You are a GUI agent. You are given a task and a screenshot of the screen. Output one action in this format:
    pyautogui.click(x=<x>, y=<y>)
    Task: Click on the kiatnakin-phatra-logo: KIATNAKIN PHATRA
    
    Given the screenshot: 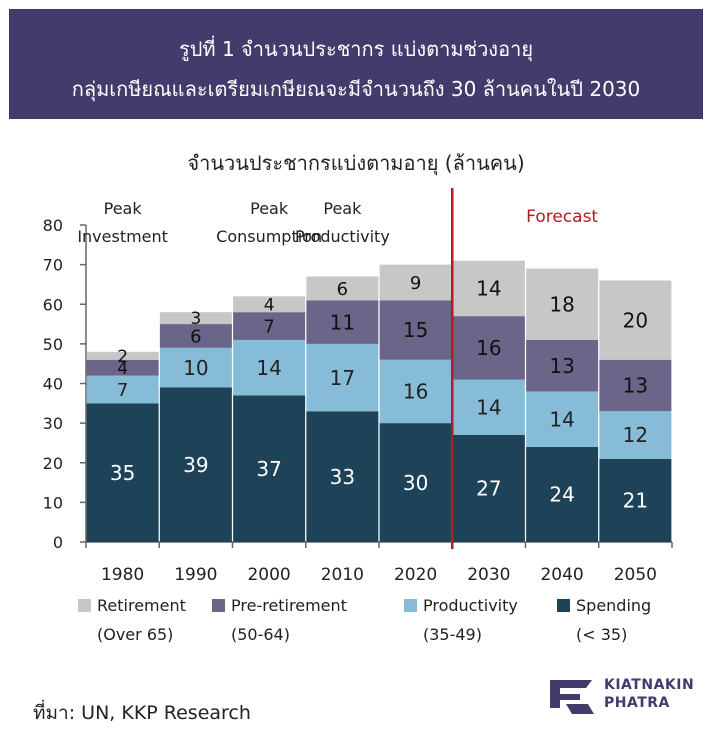 What is the action you would take?
    pyautogui.click(x=626, y=696)
    